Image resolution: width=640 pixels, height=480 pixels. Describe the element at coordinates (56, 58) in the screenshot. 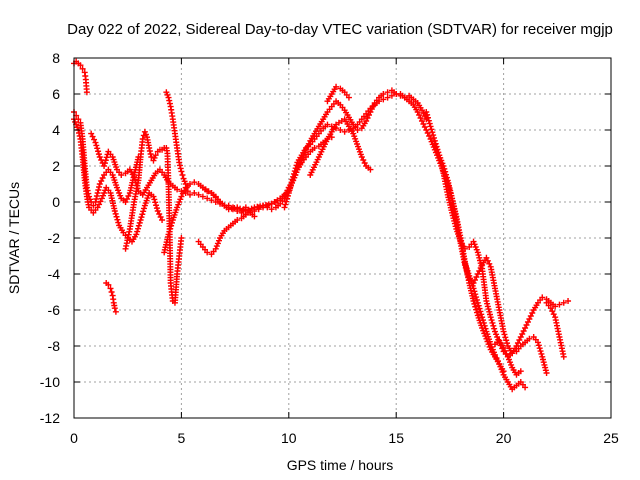

I see `y-tick-label: 8` at that location.